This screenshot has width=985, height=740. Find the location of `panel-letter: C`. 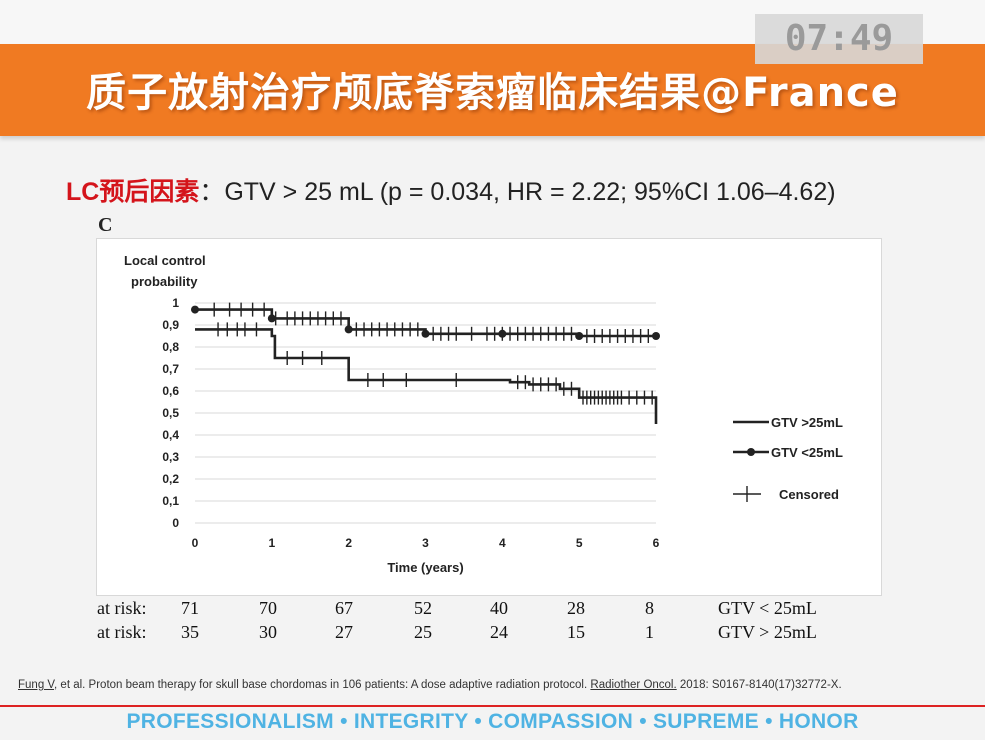

panel-letter: C is located at coordinates (105, 225).